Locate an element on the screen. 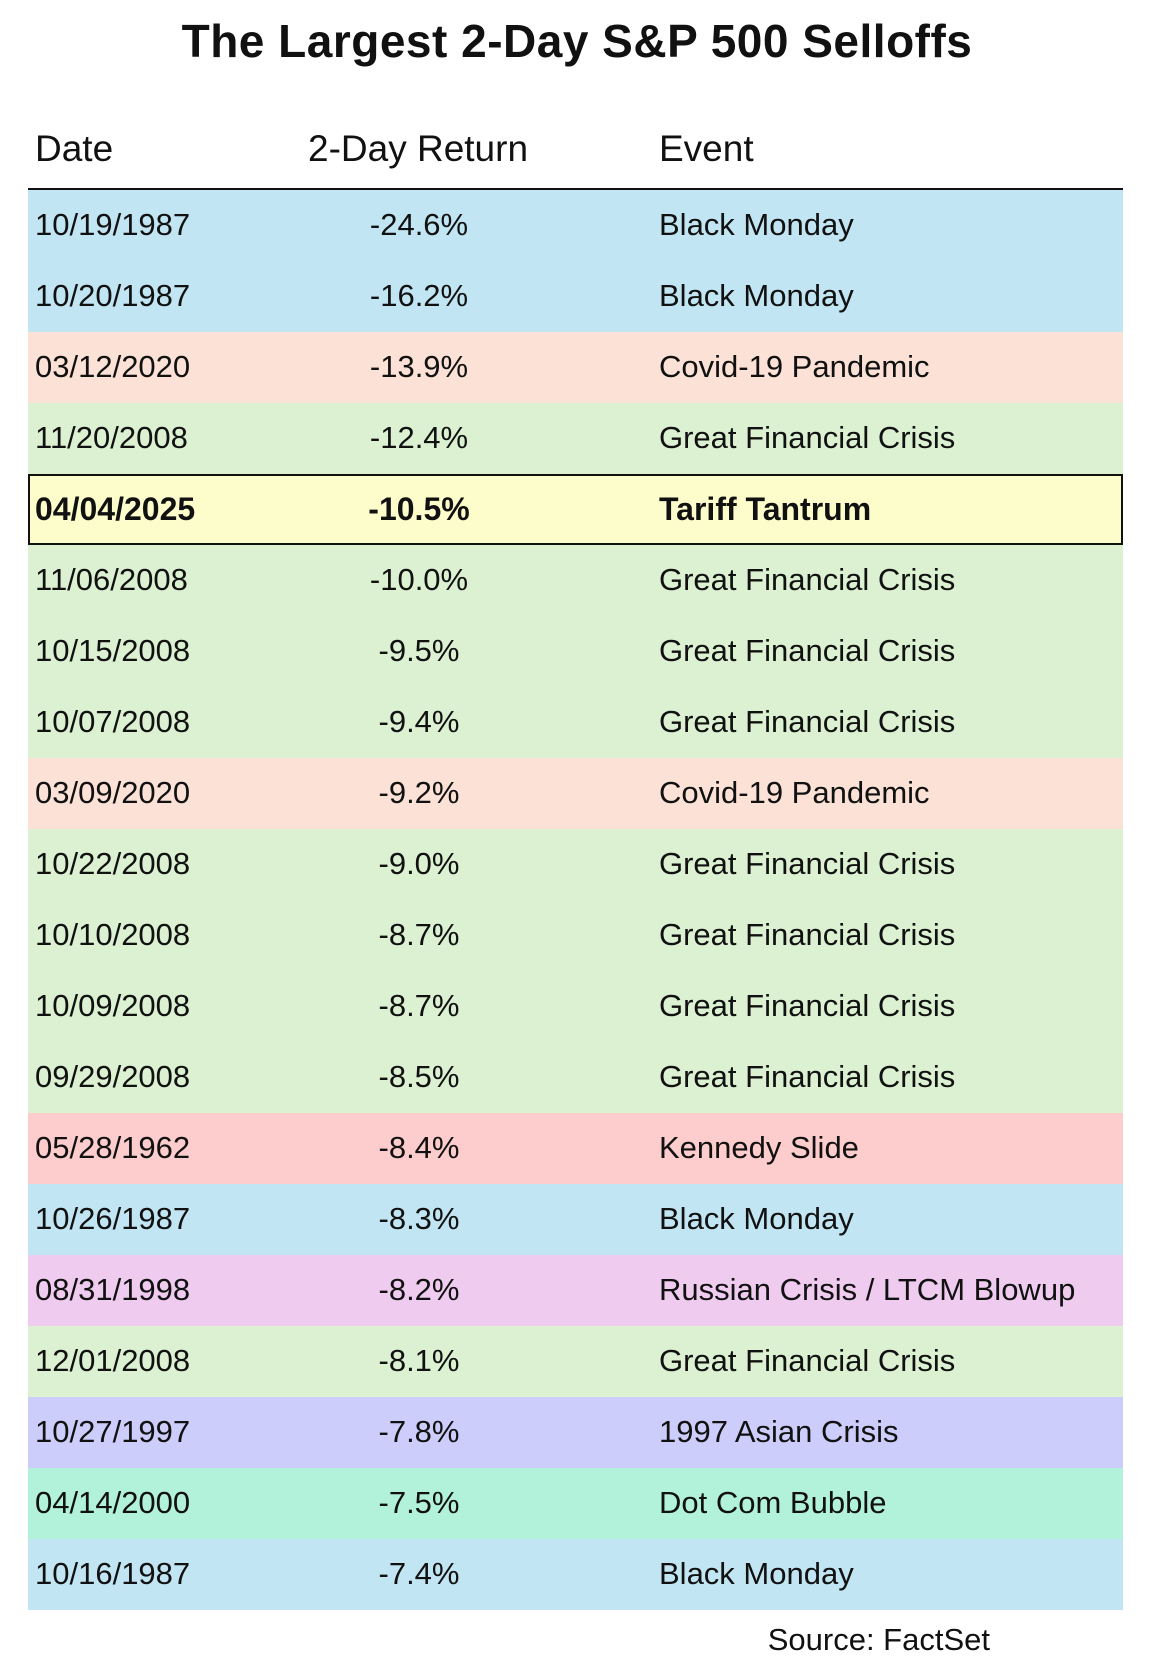 The image size is (1154, 1658). table-row: 10/07/2008 -9.4% Great Financial Crisis is located at coordinates (575, 722).